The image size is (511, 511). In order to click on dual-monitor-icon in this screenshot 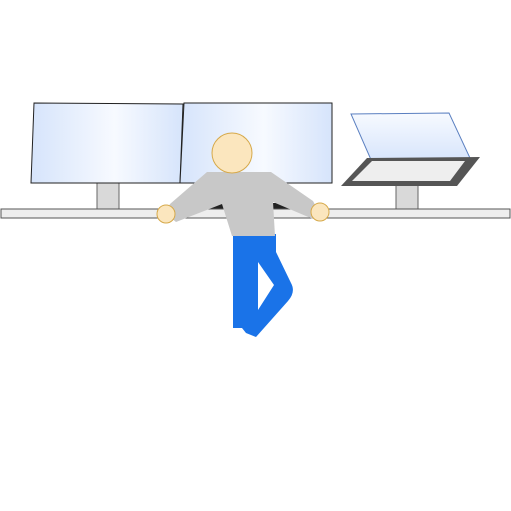, I will do `click(181, 143)`.